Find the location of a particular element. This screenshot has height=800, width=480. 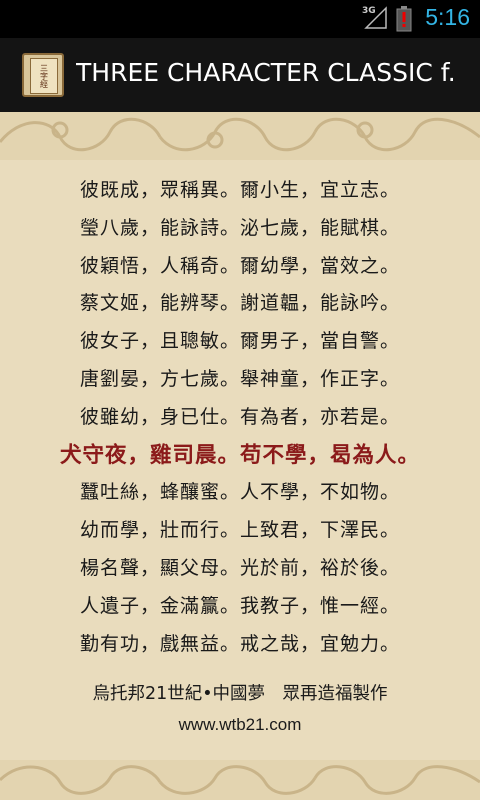

network-type-label: 3G is located at coordinates (369, 11).